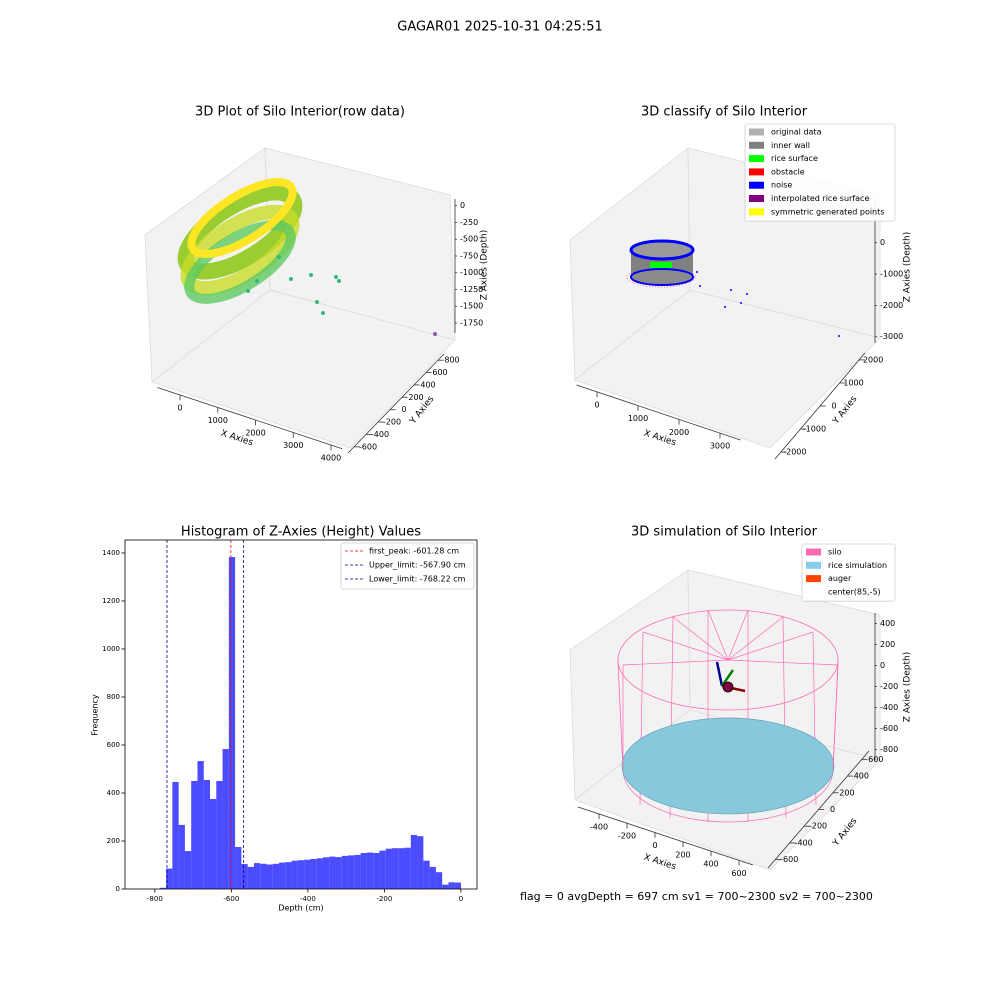  Describe the element at coordinates (469, 222) in the screenshot. I see `z-tick-label: -250` at that location.